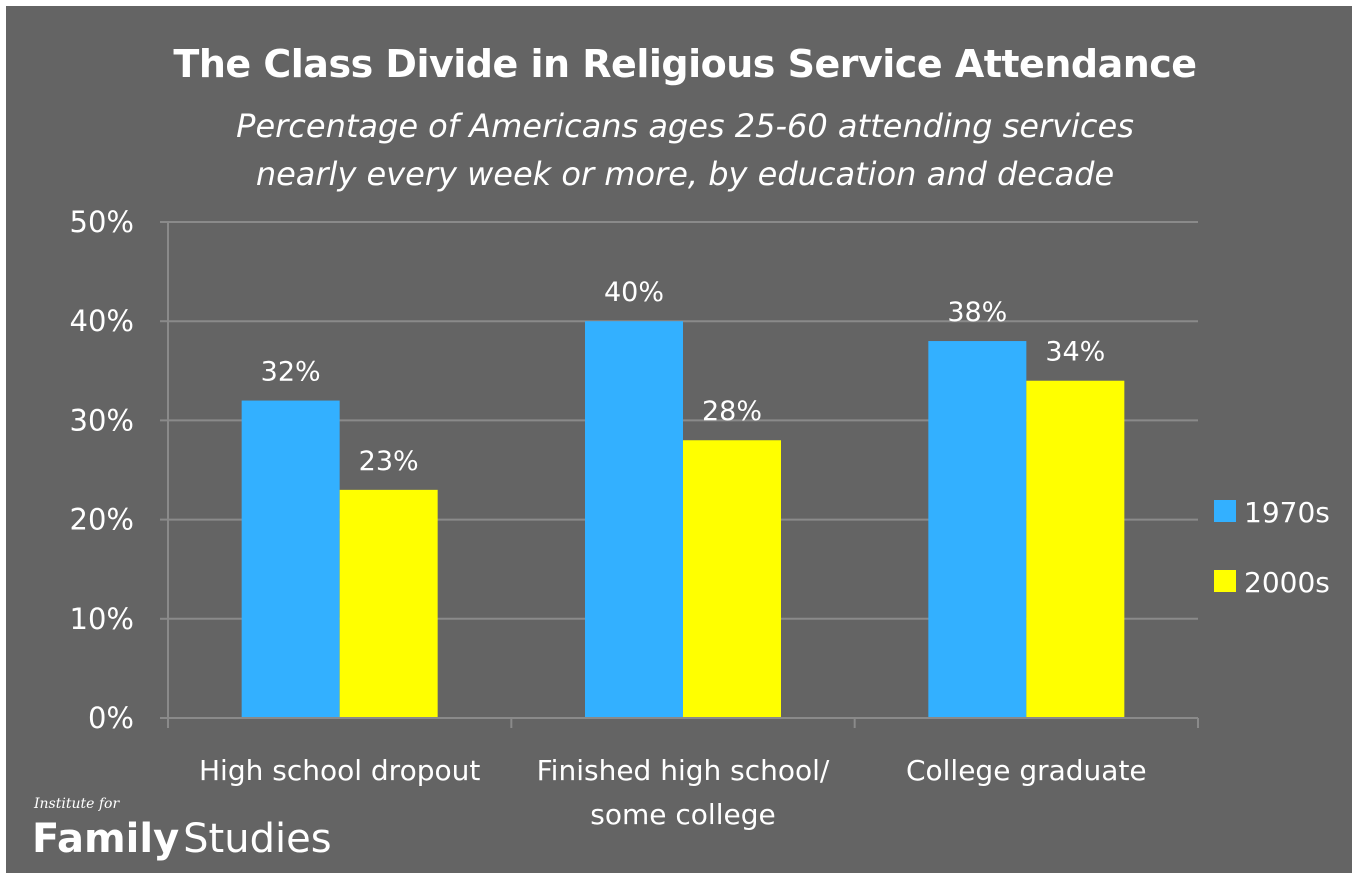  What do you see at coordinates (102, 619) in the screenshot?
I see `y-tick-label: 10%` at bounding box center [102, 619].